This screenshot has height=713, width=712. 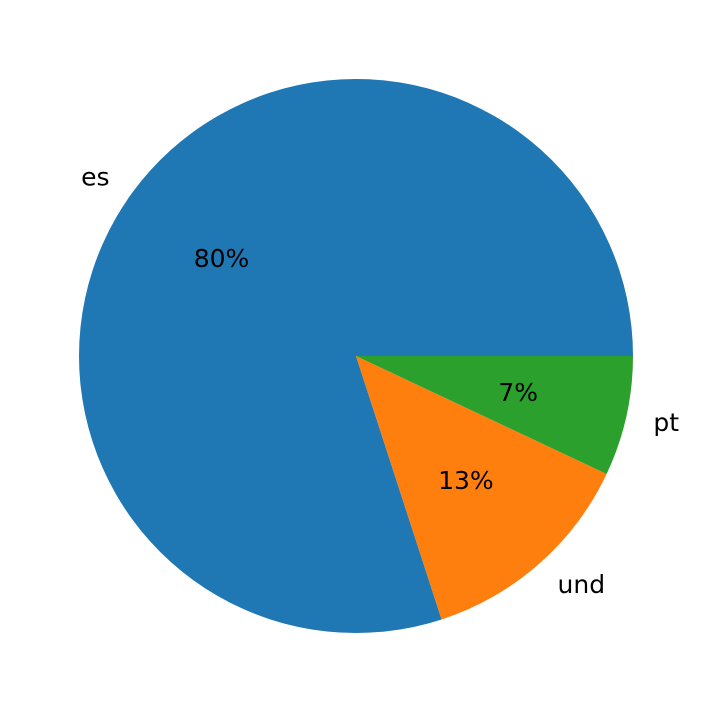 What do you see at coordinates (518, 392) in the screenshot?
I see `slice-percent-pt: 7%` at bounding box center [518, 392].